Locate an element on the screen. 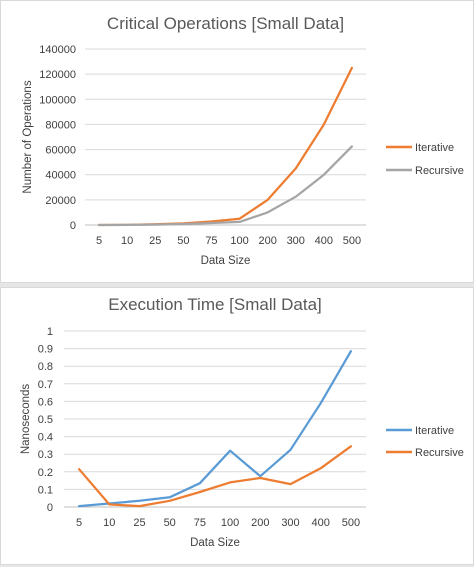  y-tick-label: 0.7 is located at coordinates (45, 385).